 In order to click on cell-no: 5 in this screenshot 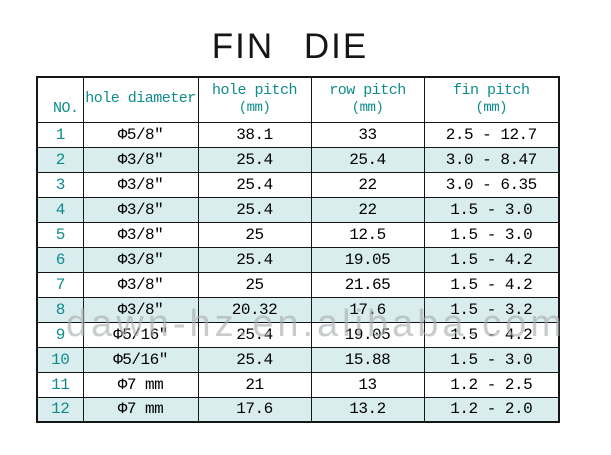, I will do `click(60, 234)`.